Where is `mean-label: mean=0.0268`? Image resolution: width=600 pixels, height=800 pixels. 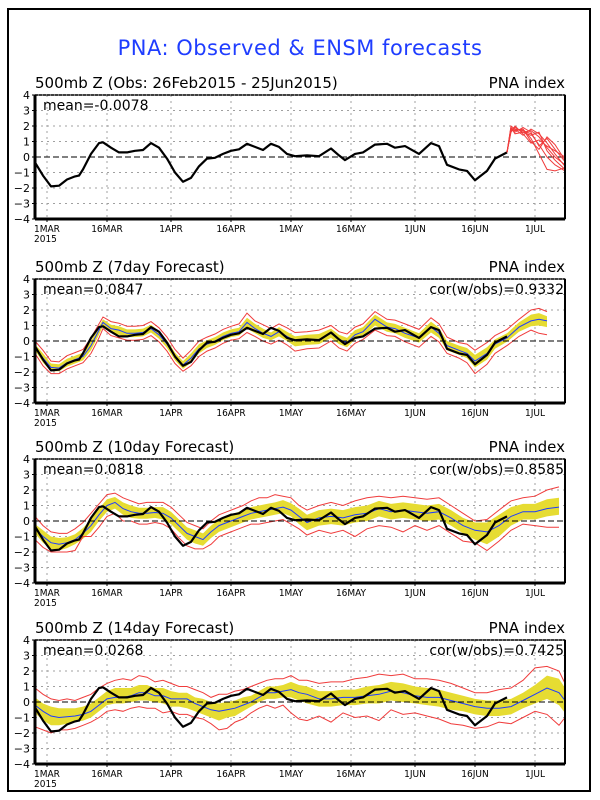 mean-label: mean=0.0268 is located at coordinates (93, 651).